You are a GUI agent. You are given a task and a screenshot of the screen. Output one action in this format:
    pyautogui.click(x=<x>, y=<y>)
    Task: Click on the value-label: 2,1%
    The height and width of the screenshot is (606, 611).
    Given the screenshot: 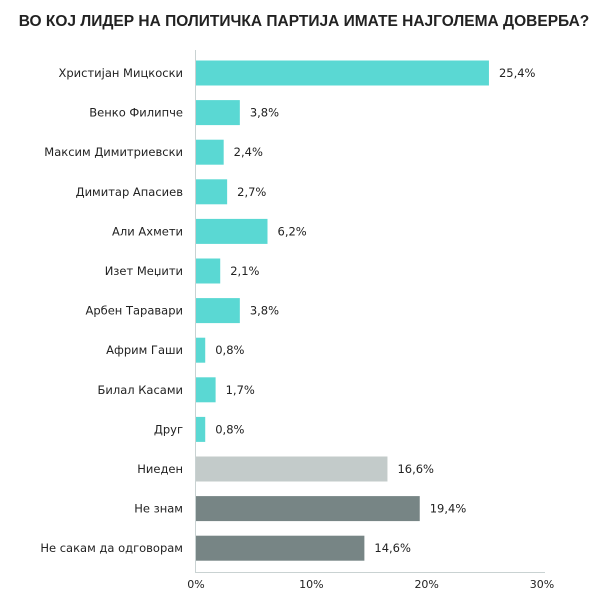 What is the action you would take?
    pyautogui.click(x=244, y=271)
    